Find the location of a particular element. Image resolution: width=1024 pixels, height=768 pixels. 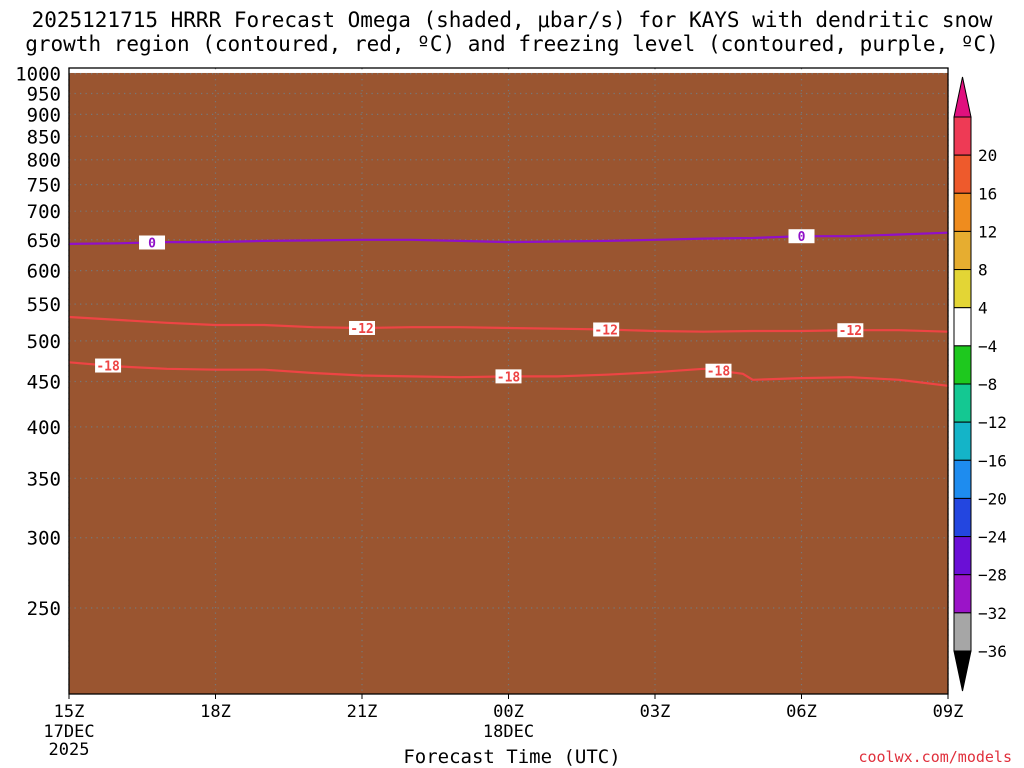

colorbar-label: −12 is located at coordinates (992, 422).